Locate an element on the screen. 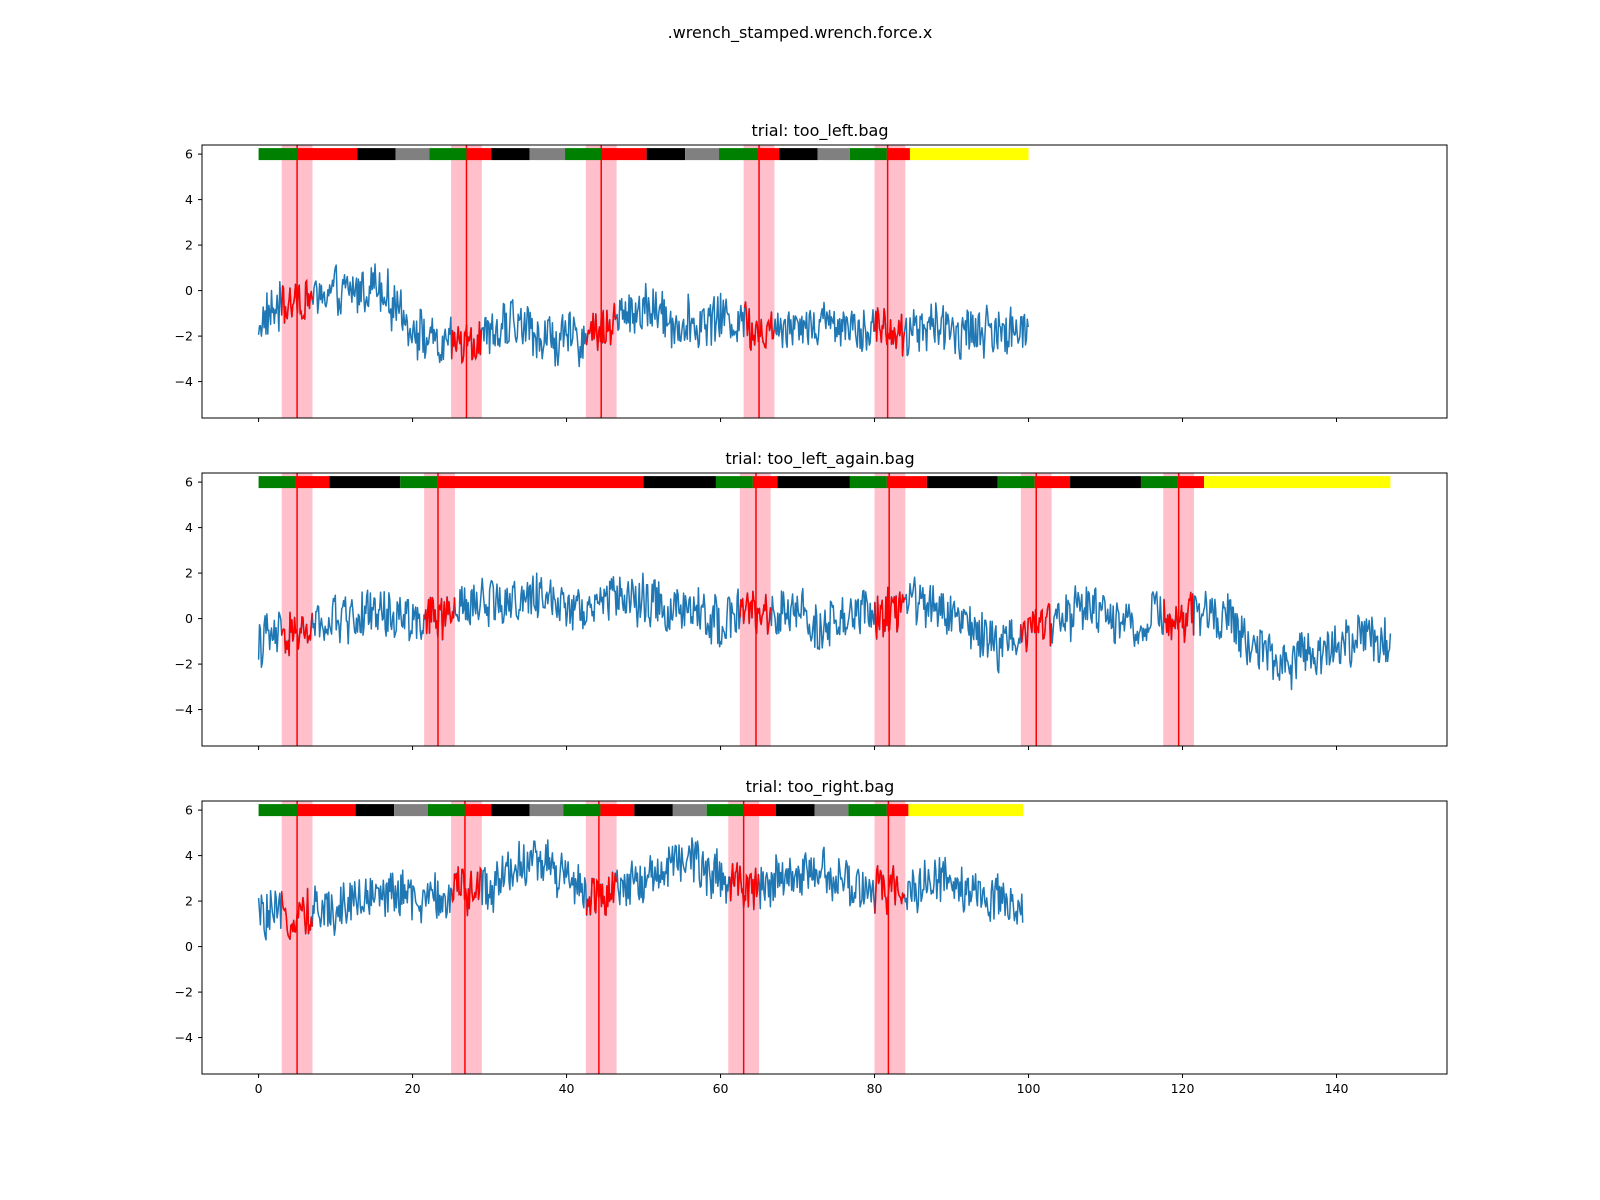  x-tick-label: 0 is located at coordinates (259, 1088).